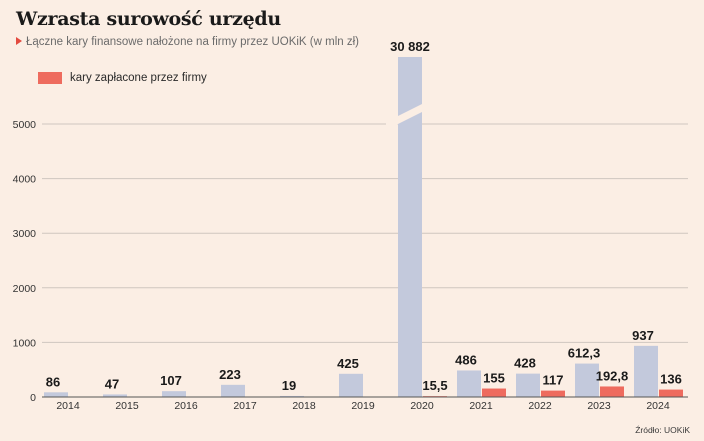 Image resolution: width=704 pixels, height=441 pixels. I want to click on x-tick-label: 2022, so click(540, 406).